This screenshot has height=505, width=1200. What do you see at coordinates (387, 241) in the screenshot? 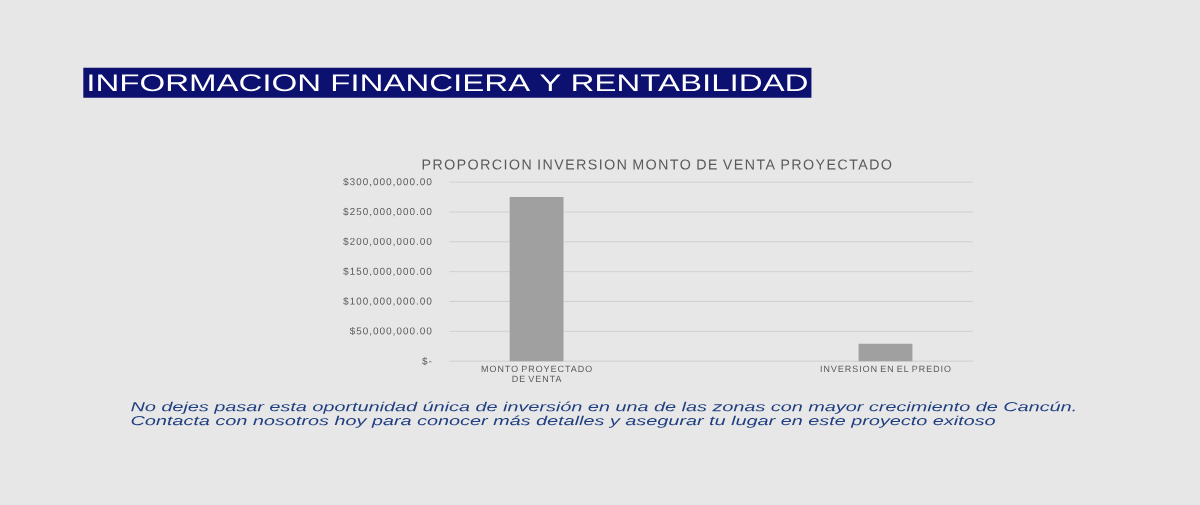
I see `y-tick-label: $200,000,000.00` at bounding box center [387, 241].